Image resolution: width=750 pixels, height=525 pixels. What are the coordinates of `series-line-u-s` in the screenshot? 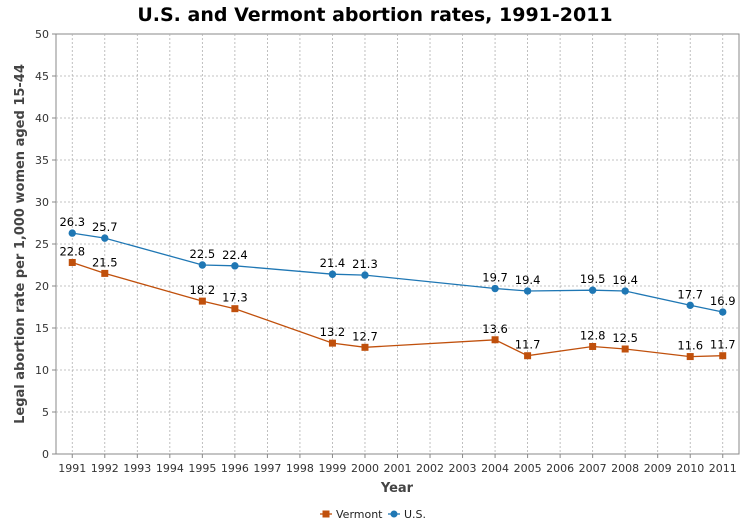 It's located at (397, 272).